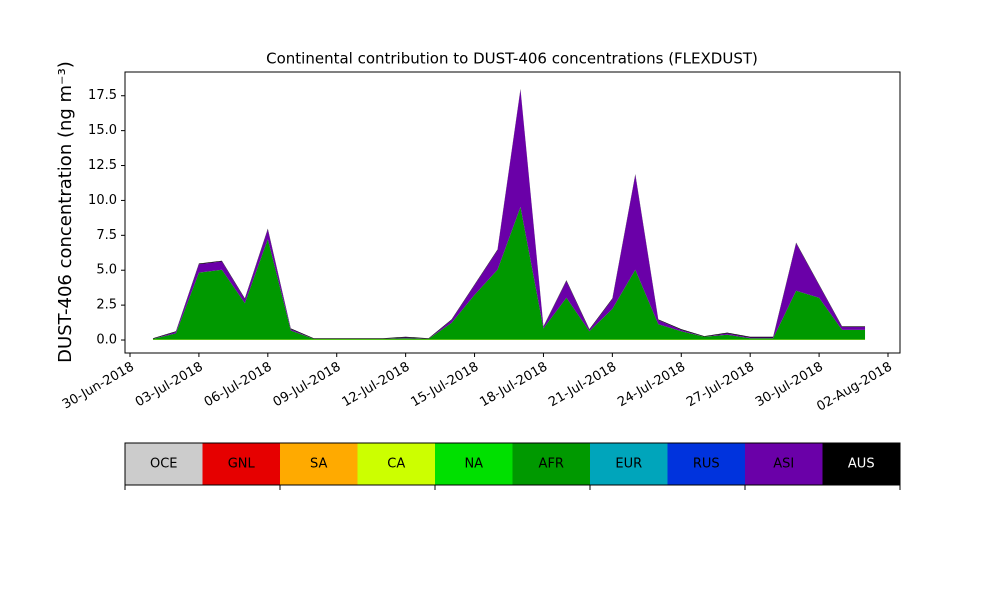 This screenshot has height=600, width=1000. I want to click on y-axis-label: DUST-406 concentration (ng m⁻³), so click(65, 212).